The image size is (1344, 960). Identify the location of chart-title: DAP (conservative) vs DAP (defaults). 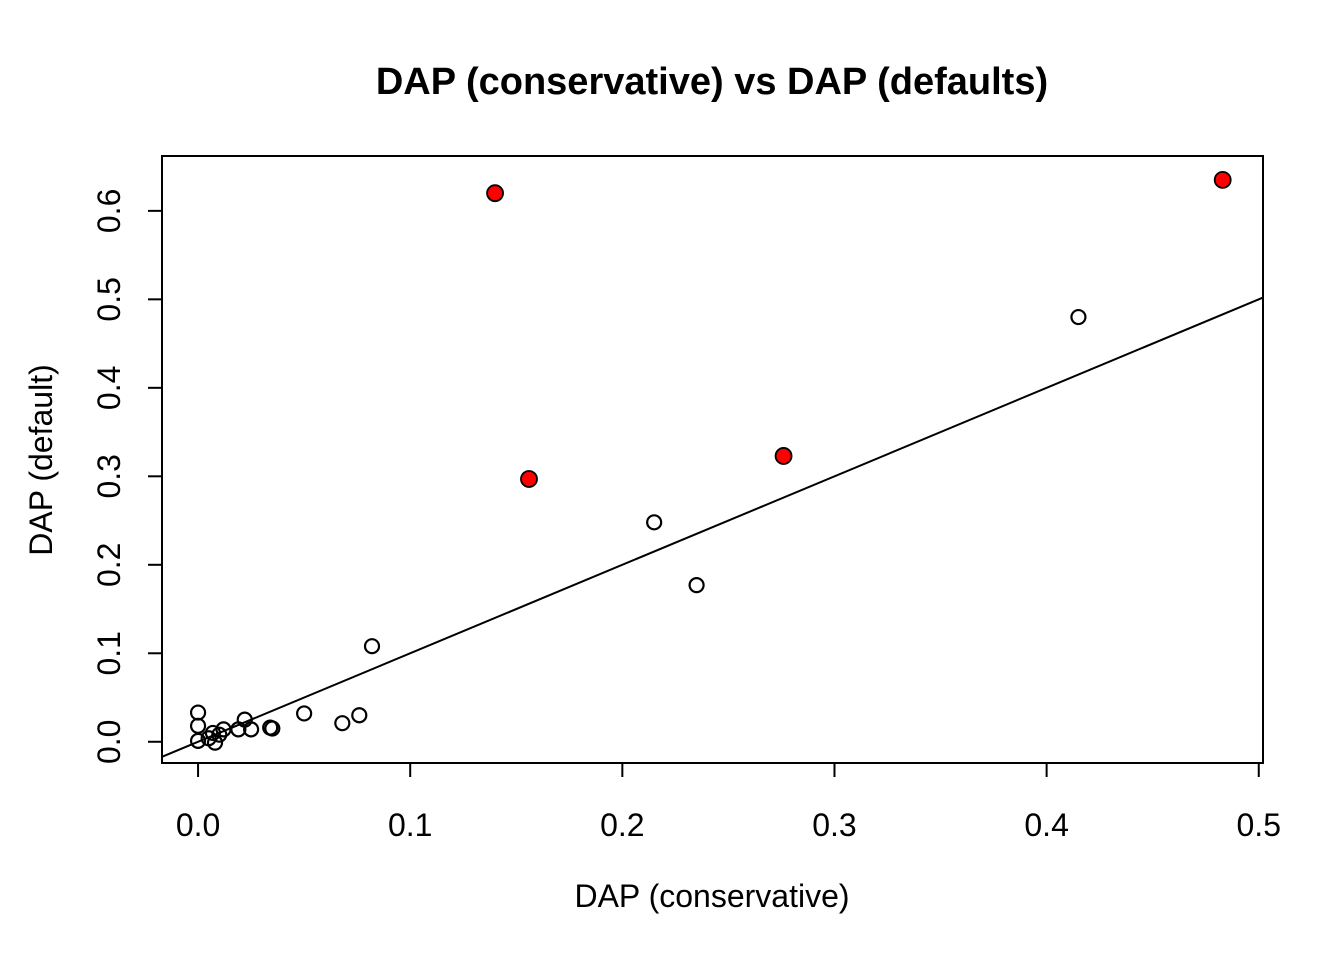
(712, 82).